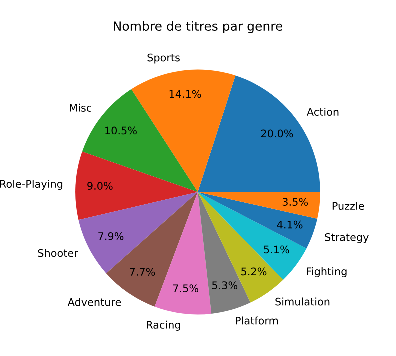 Image resolution: width=396 pixels, height=356 pixels. What do you see at coordinates (58, 253) in the screenshot?
I see `slice-label: Shooter` at bounding box center [58, 253].